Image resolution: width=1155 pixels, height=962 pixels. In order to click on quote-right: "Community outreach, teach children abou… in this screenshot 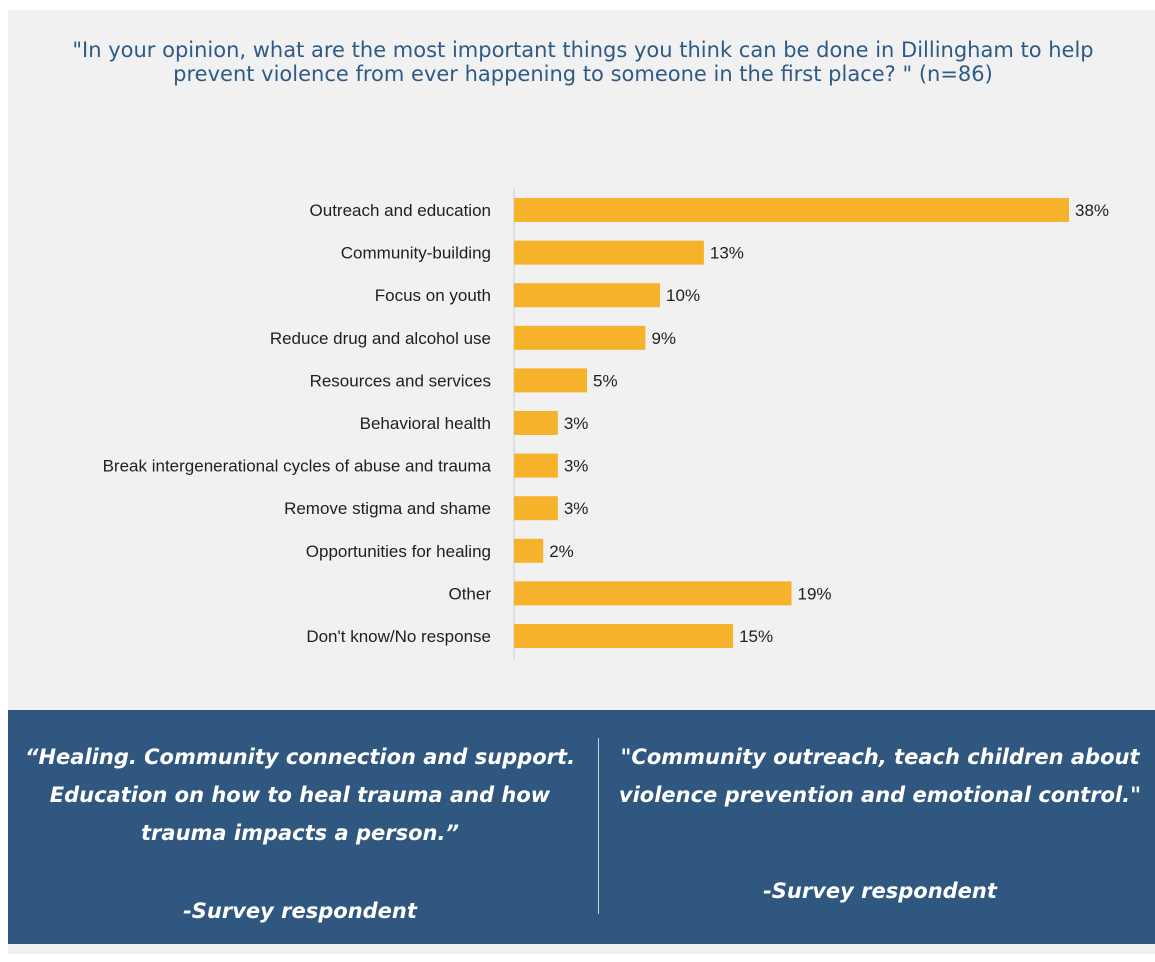, I will do `click(880, 827)`.